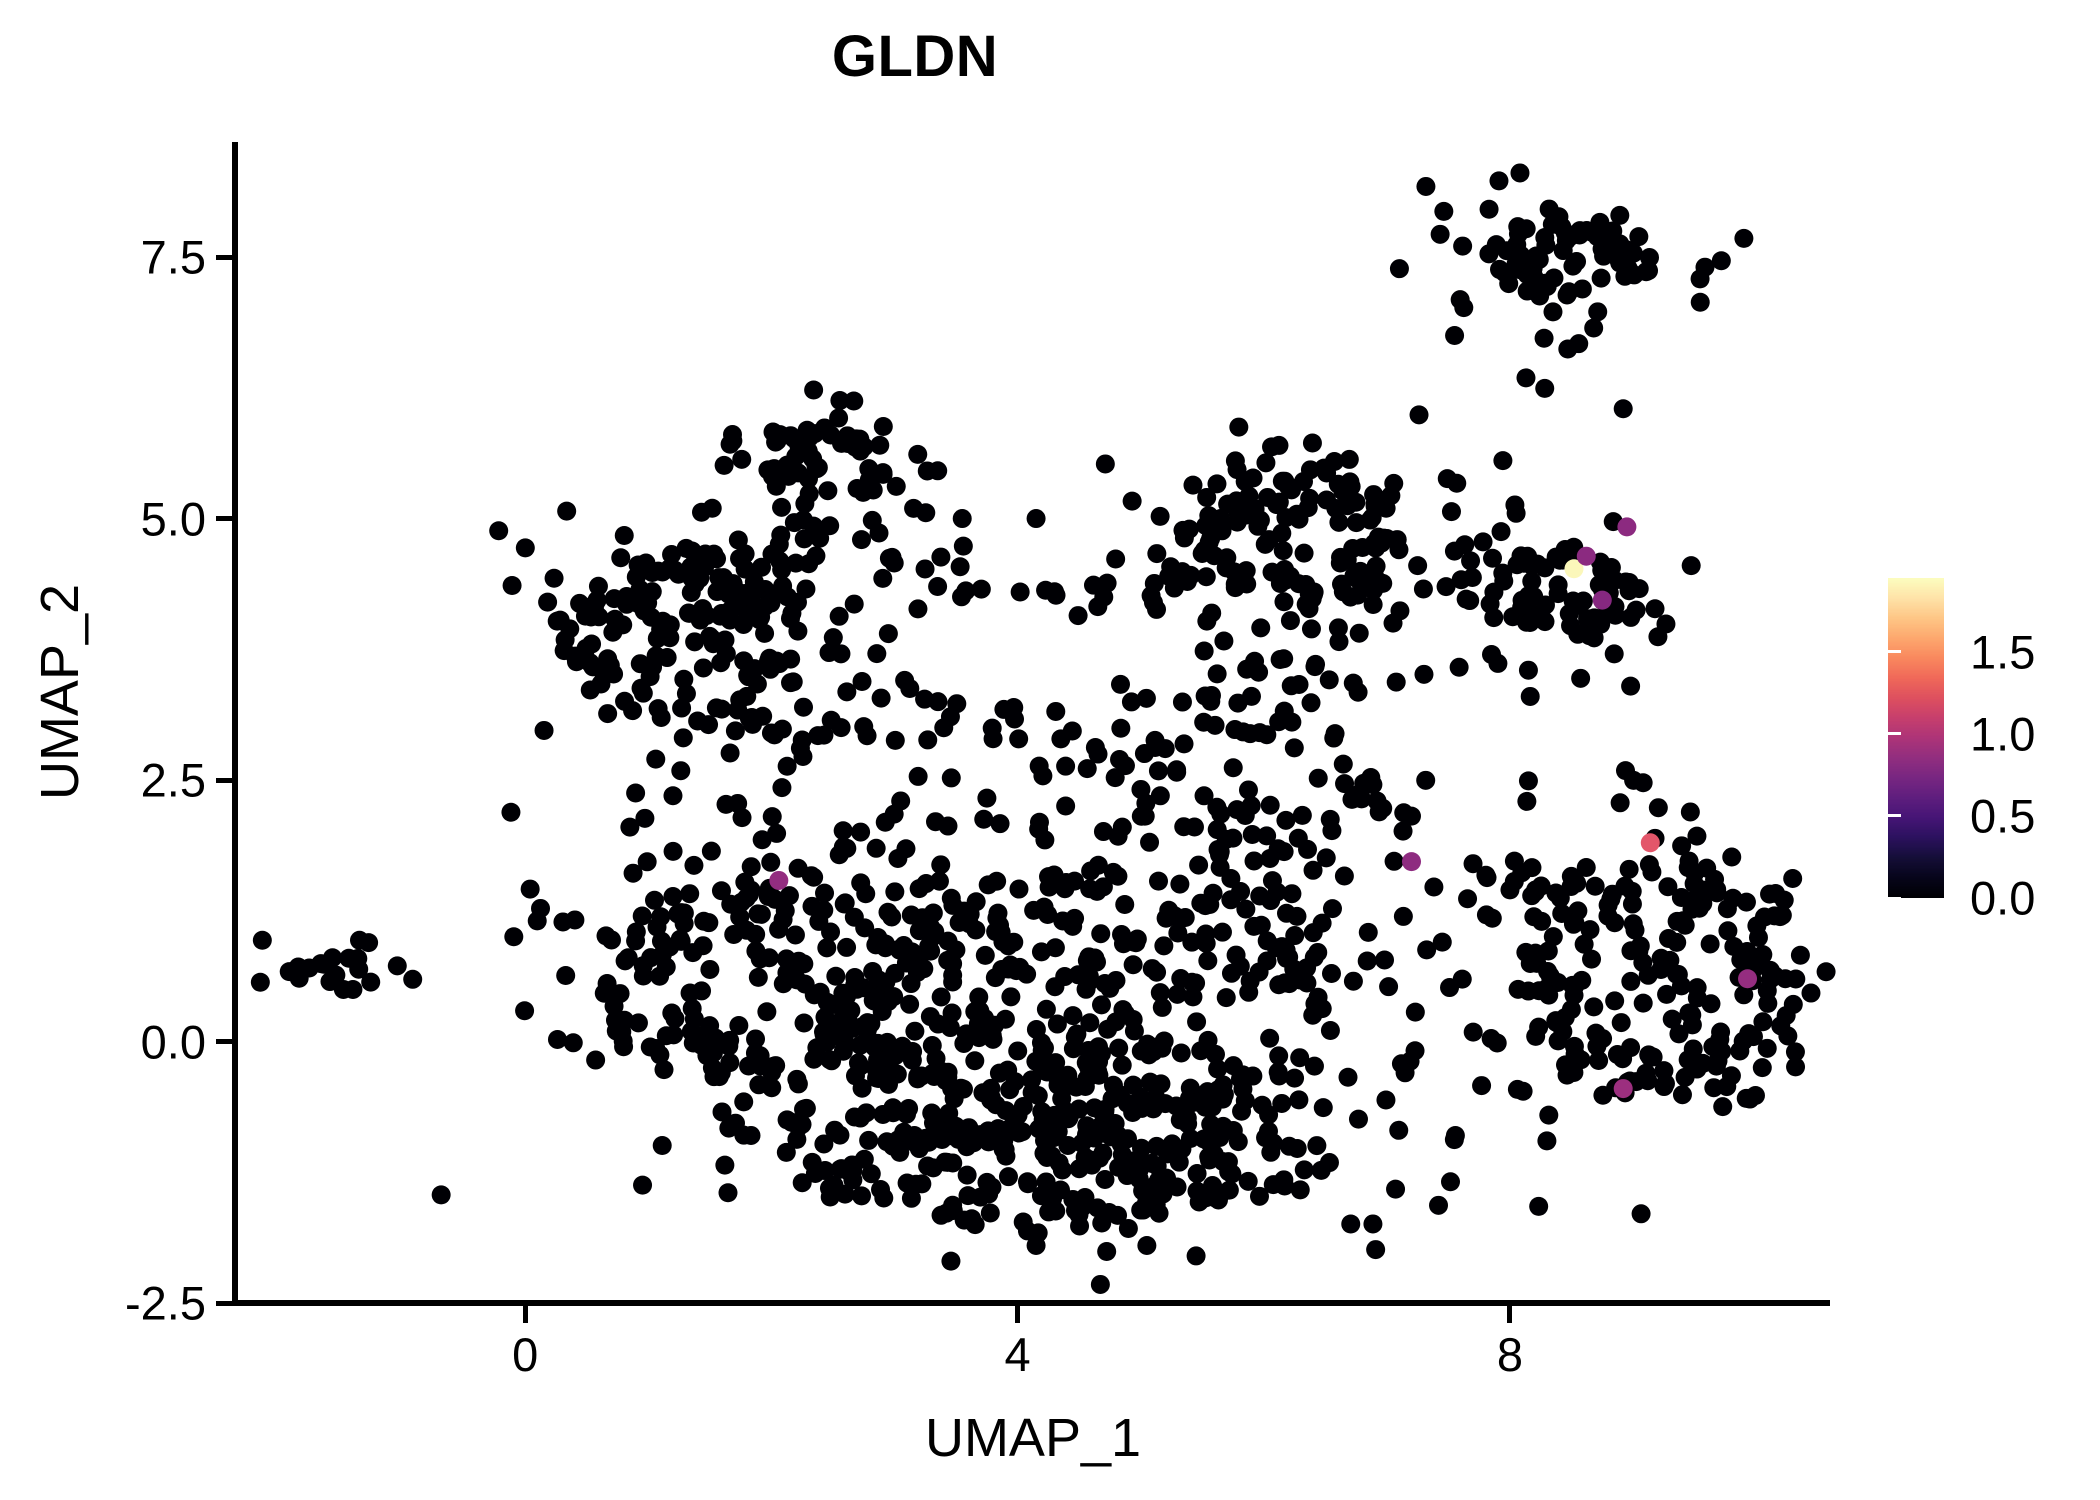  I want to click on colorbar-tick-mark, so click(2061, 734).